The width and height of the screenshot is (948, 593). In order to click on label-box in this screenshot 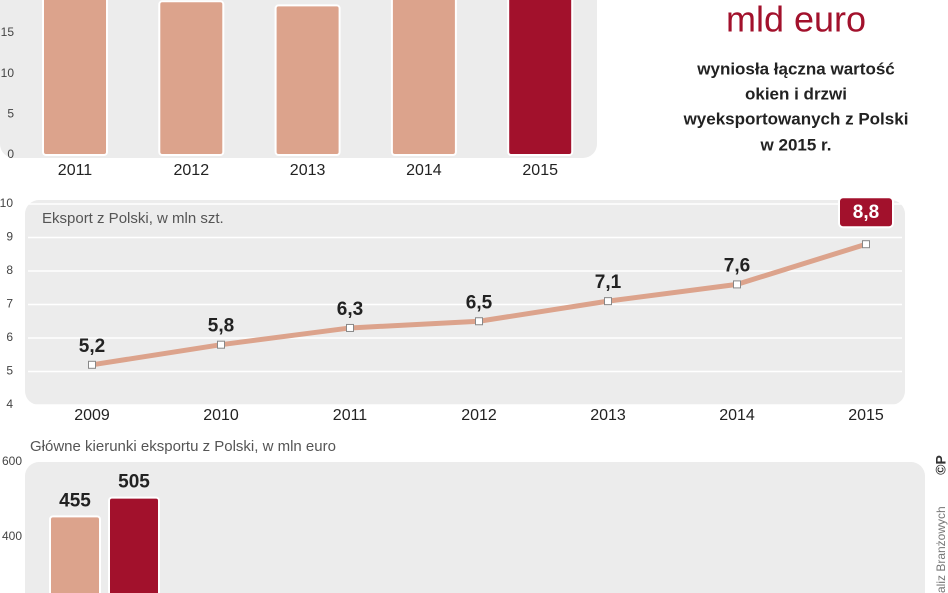, I will do `click(866, 212)`.